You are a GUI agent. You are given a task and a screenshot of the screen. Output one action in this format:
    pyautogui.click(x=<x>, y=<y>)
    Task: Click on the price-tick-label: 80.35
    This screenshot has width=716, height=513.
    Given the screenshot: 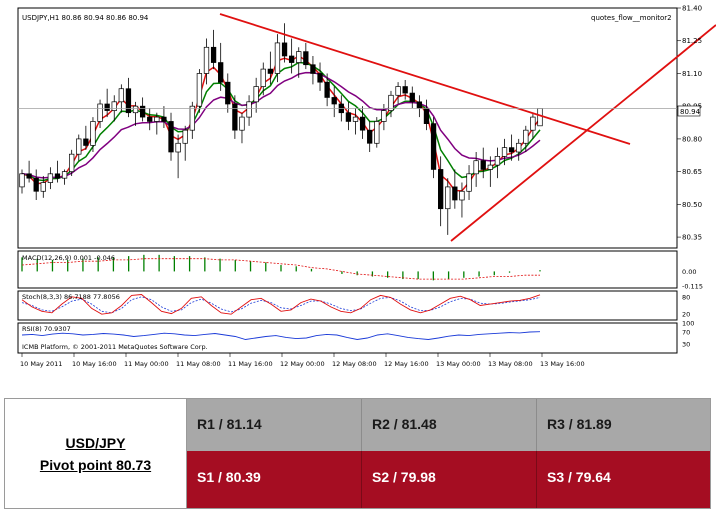 What is the action you would take?
    pyautogui.click(x=692, y=238)
    